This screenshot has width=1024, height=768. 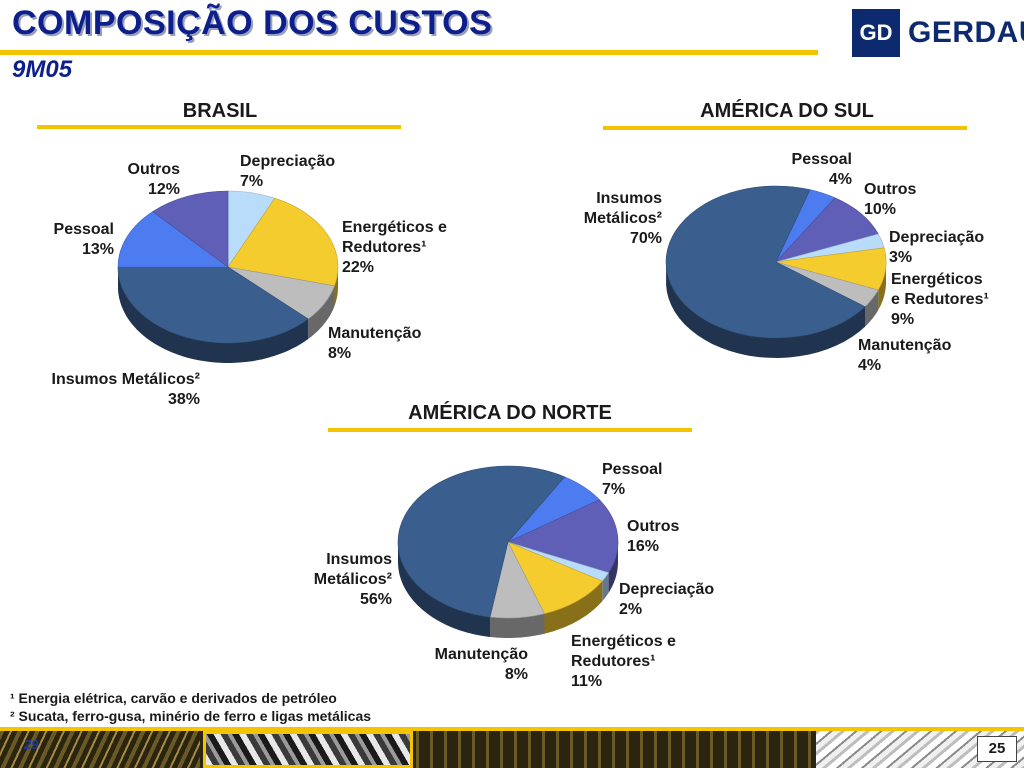 What do you see at coordinates (785, 128) in the screenshot?
I see `rule-america-do-sul` at bounding box center [785, 128].